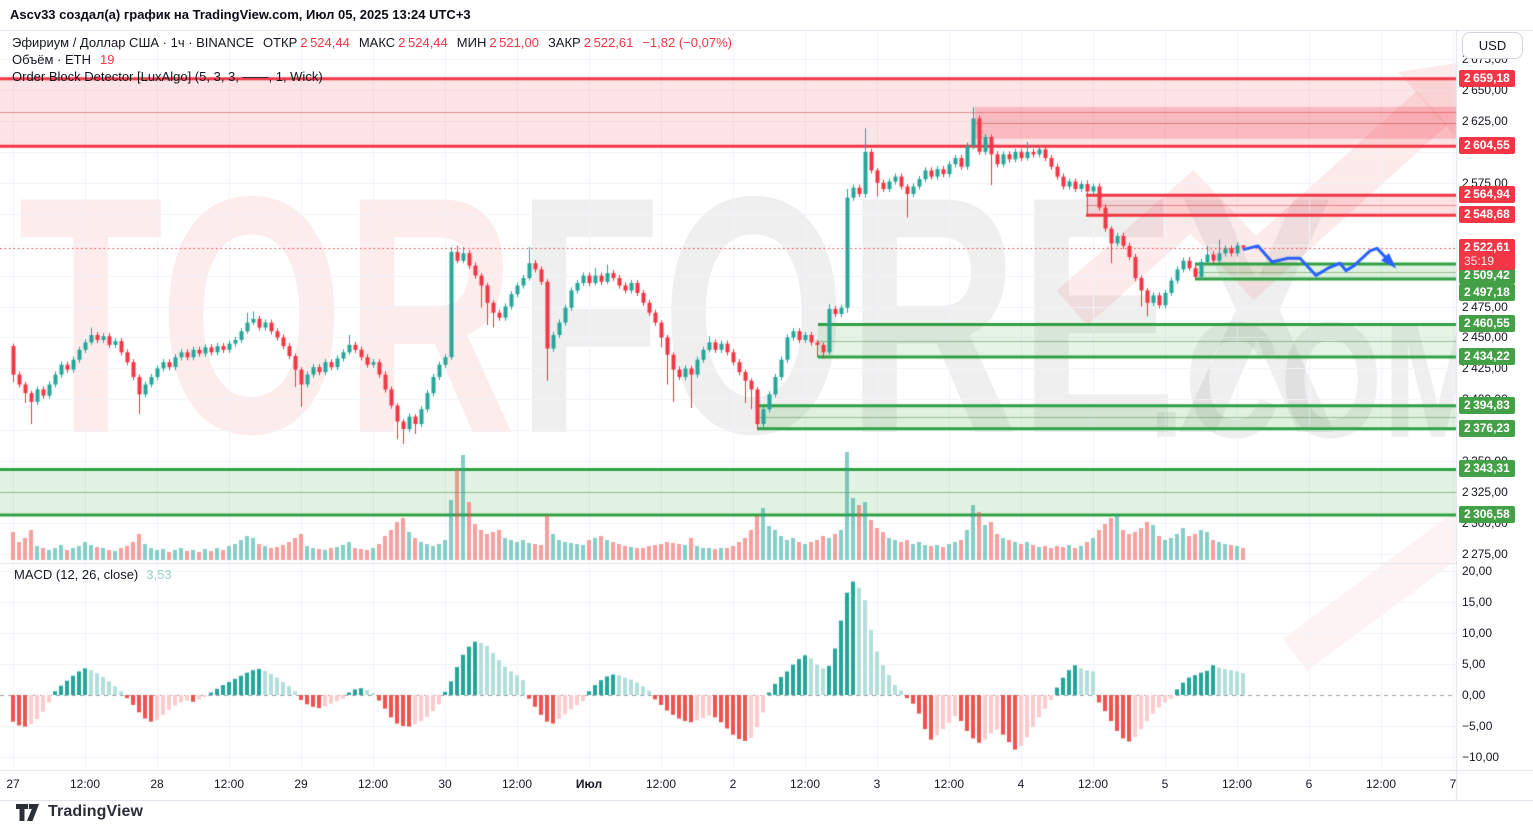 This screenshot has width=1533, height=828. Describe the element at coordinates (1477, 602) in the screenshot. I see `macd-tick-label: 15,00` at that location.